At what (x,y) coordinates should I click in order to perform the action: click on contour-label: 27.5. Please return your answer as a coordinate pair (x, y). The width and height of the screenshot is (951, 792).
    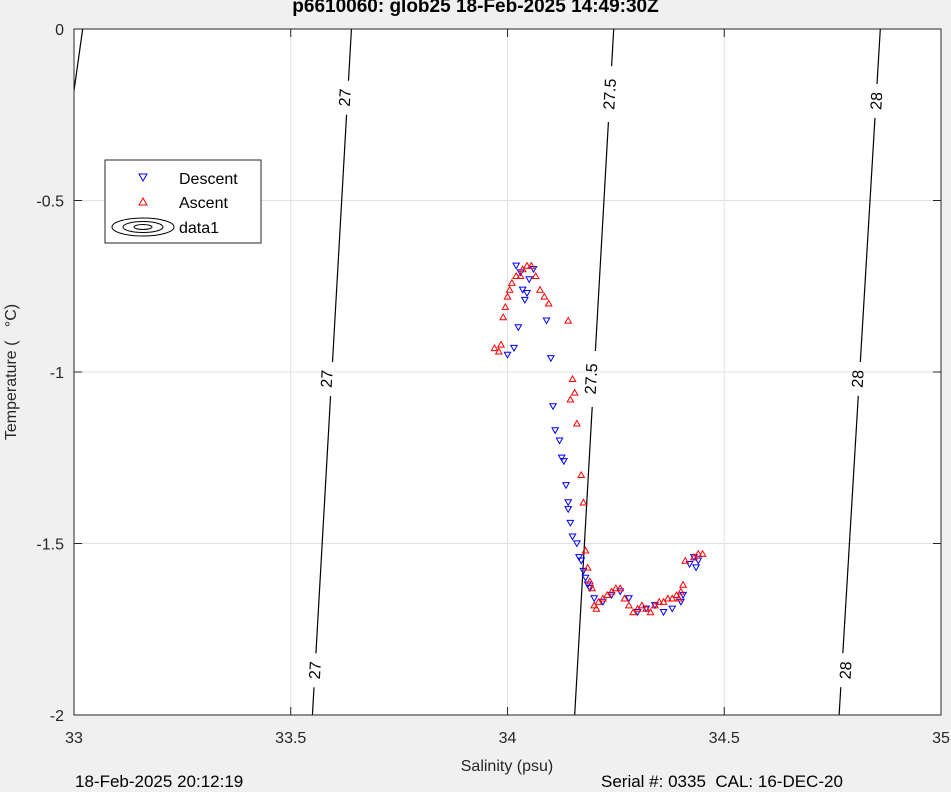
    Looking at the image, I should click on (610, 94).